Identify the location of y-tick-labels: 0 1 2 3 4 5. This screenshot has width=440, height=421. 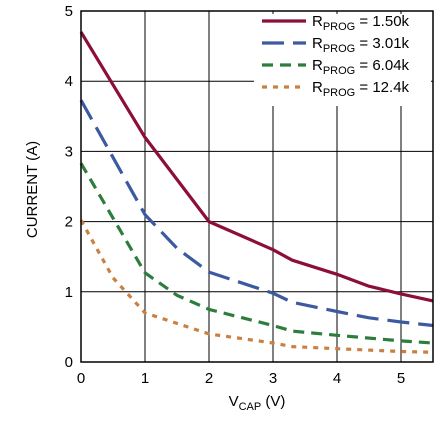
(69, 187).